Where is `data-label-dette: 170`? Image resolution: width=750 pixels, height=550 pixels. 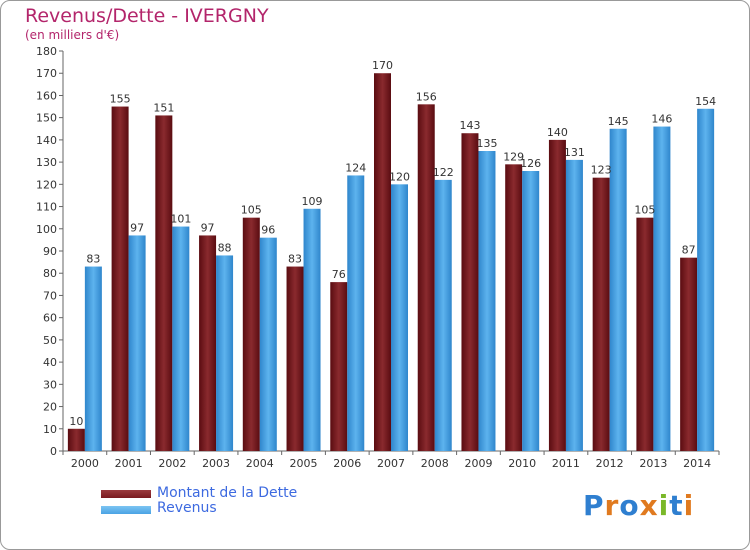 data-label-dette: 170 is located at coordinates (382, 65).